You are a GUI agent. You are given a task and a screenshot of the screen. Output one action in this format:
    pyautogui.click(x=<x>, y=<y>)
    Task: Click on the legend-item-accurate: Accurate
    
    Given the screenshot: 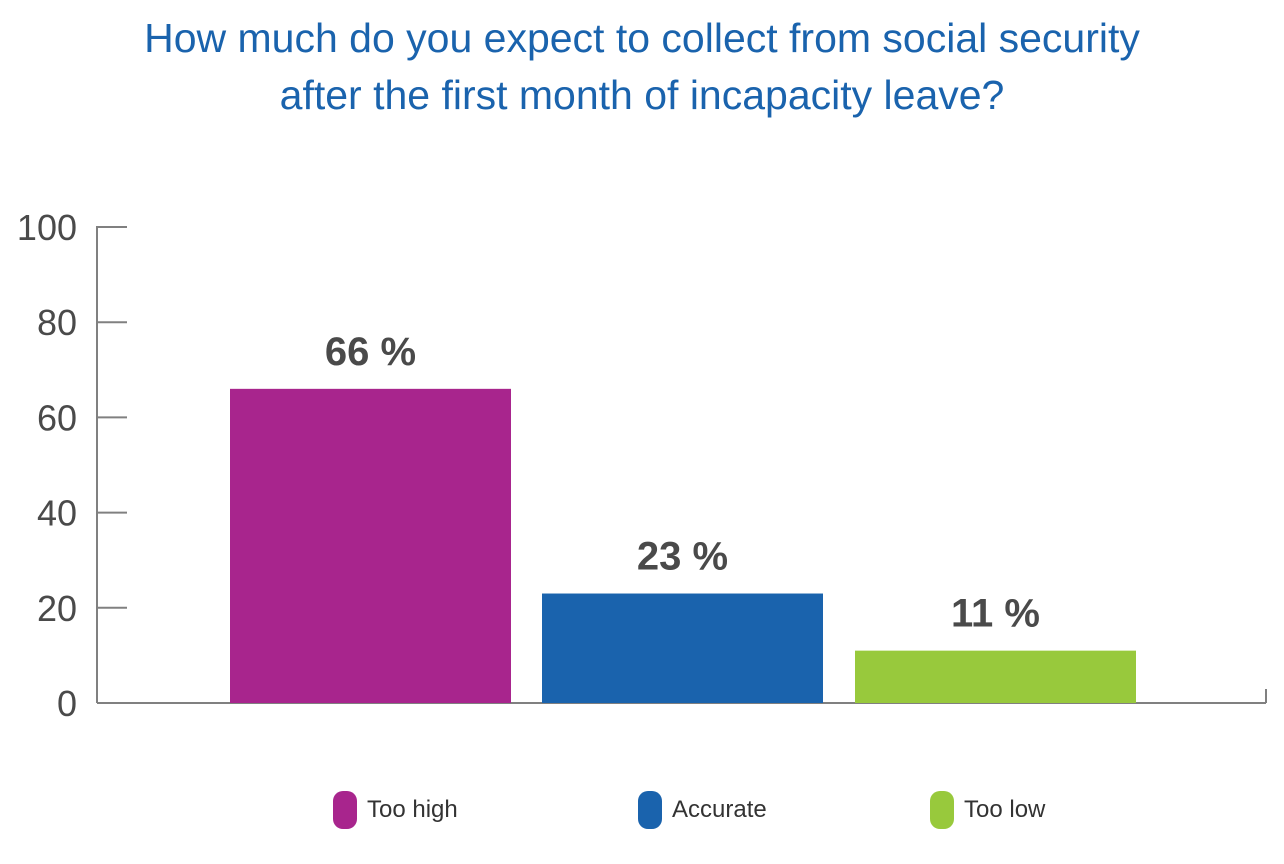 What is the action you would take?
    pyautogui.click(x=702, y=810)
    